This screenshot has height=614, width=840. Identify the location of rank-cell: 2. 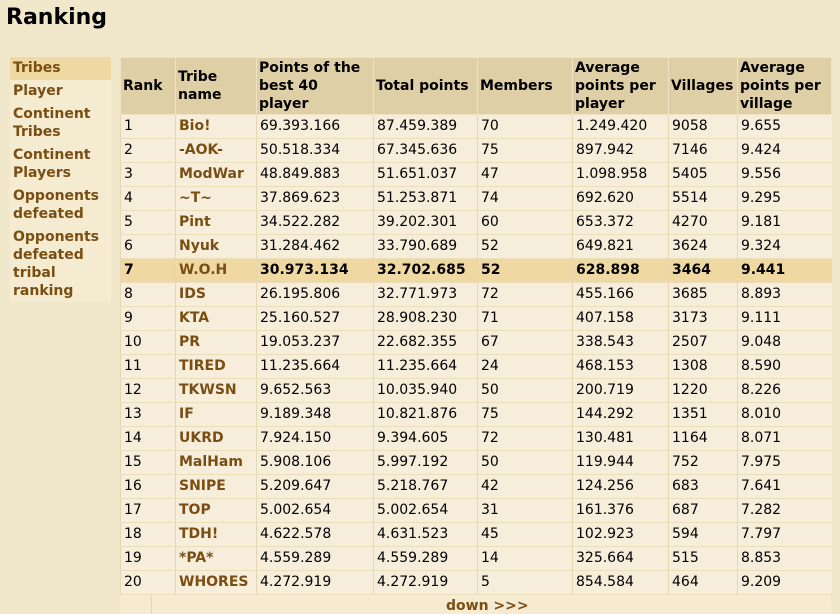
(148, 150).